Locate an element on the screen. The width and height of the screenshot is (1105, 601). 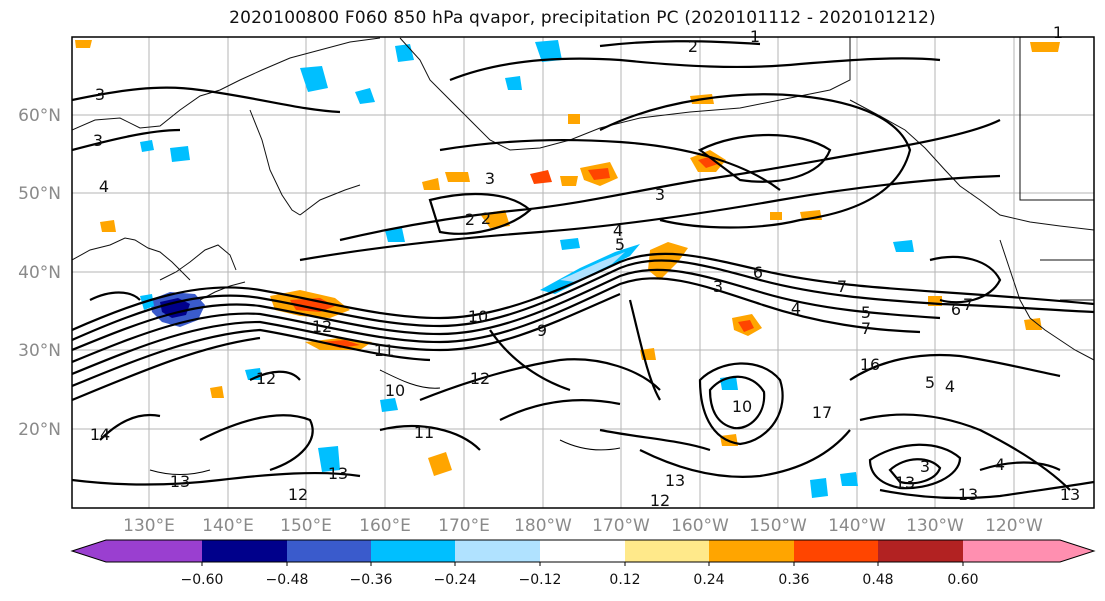
colorbar-tick-label: −0.12 is located at coordinates (540, 580).